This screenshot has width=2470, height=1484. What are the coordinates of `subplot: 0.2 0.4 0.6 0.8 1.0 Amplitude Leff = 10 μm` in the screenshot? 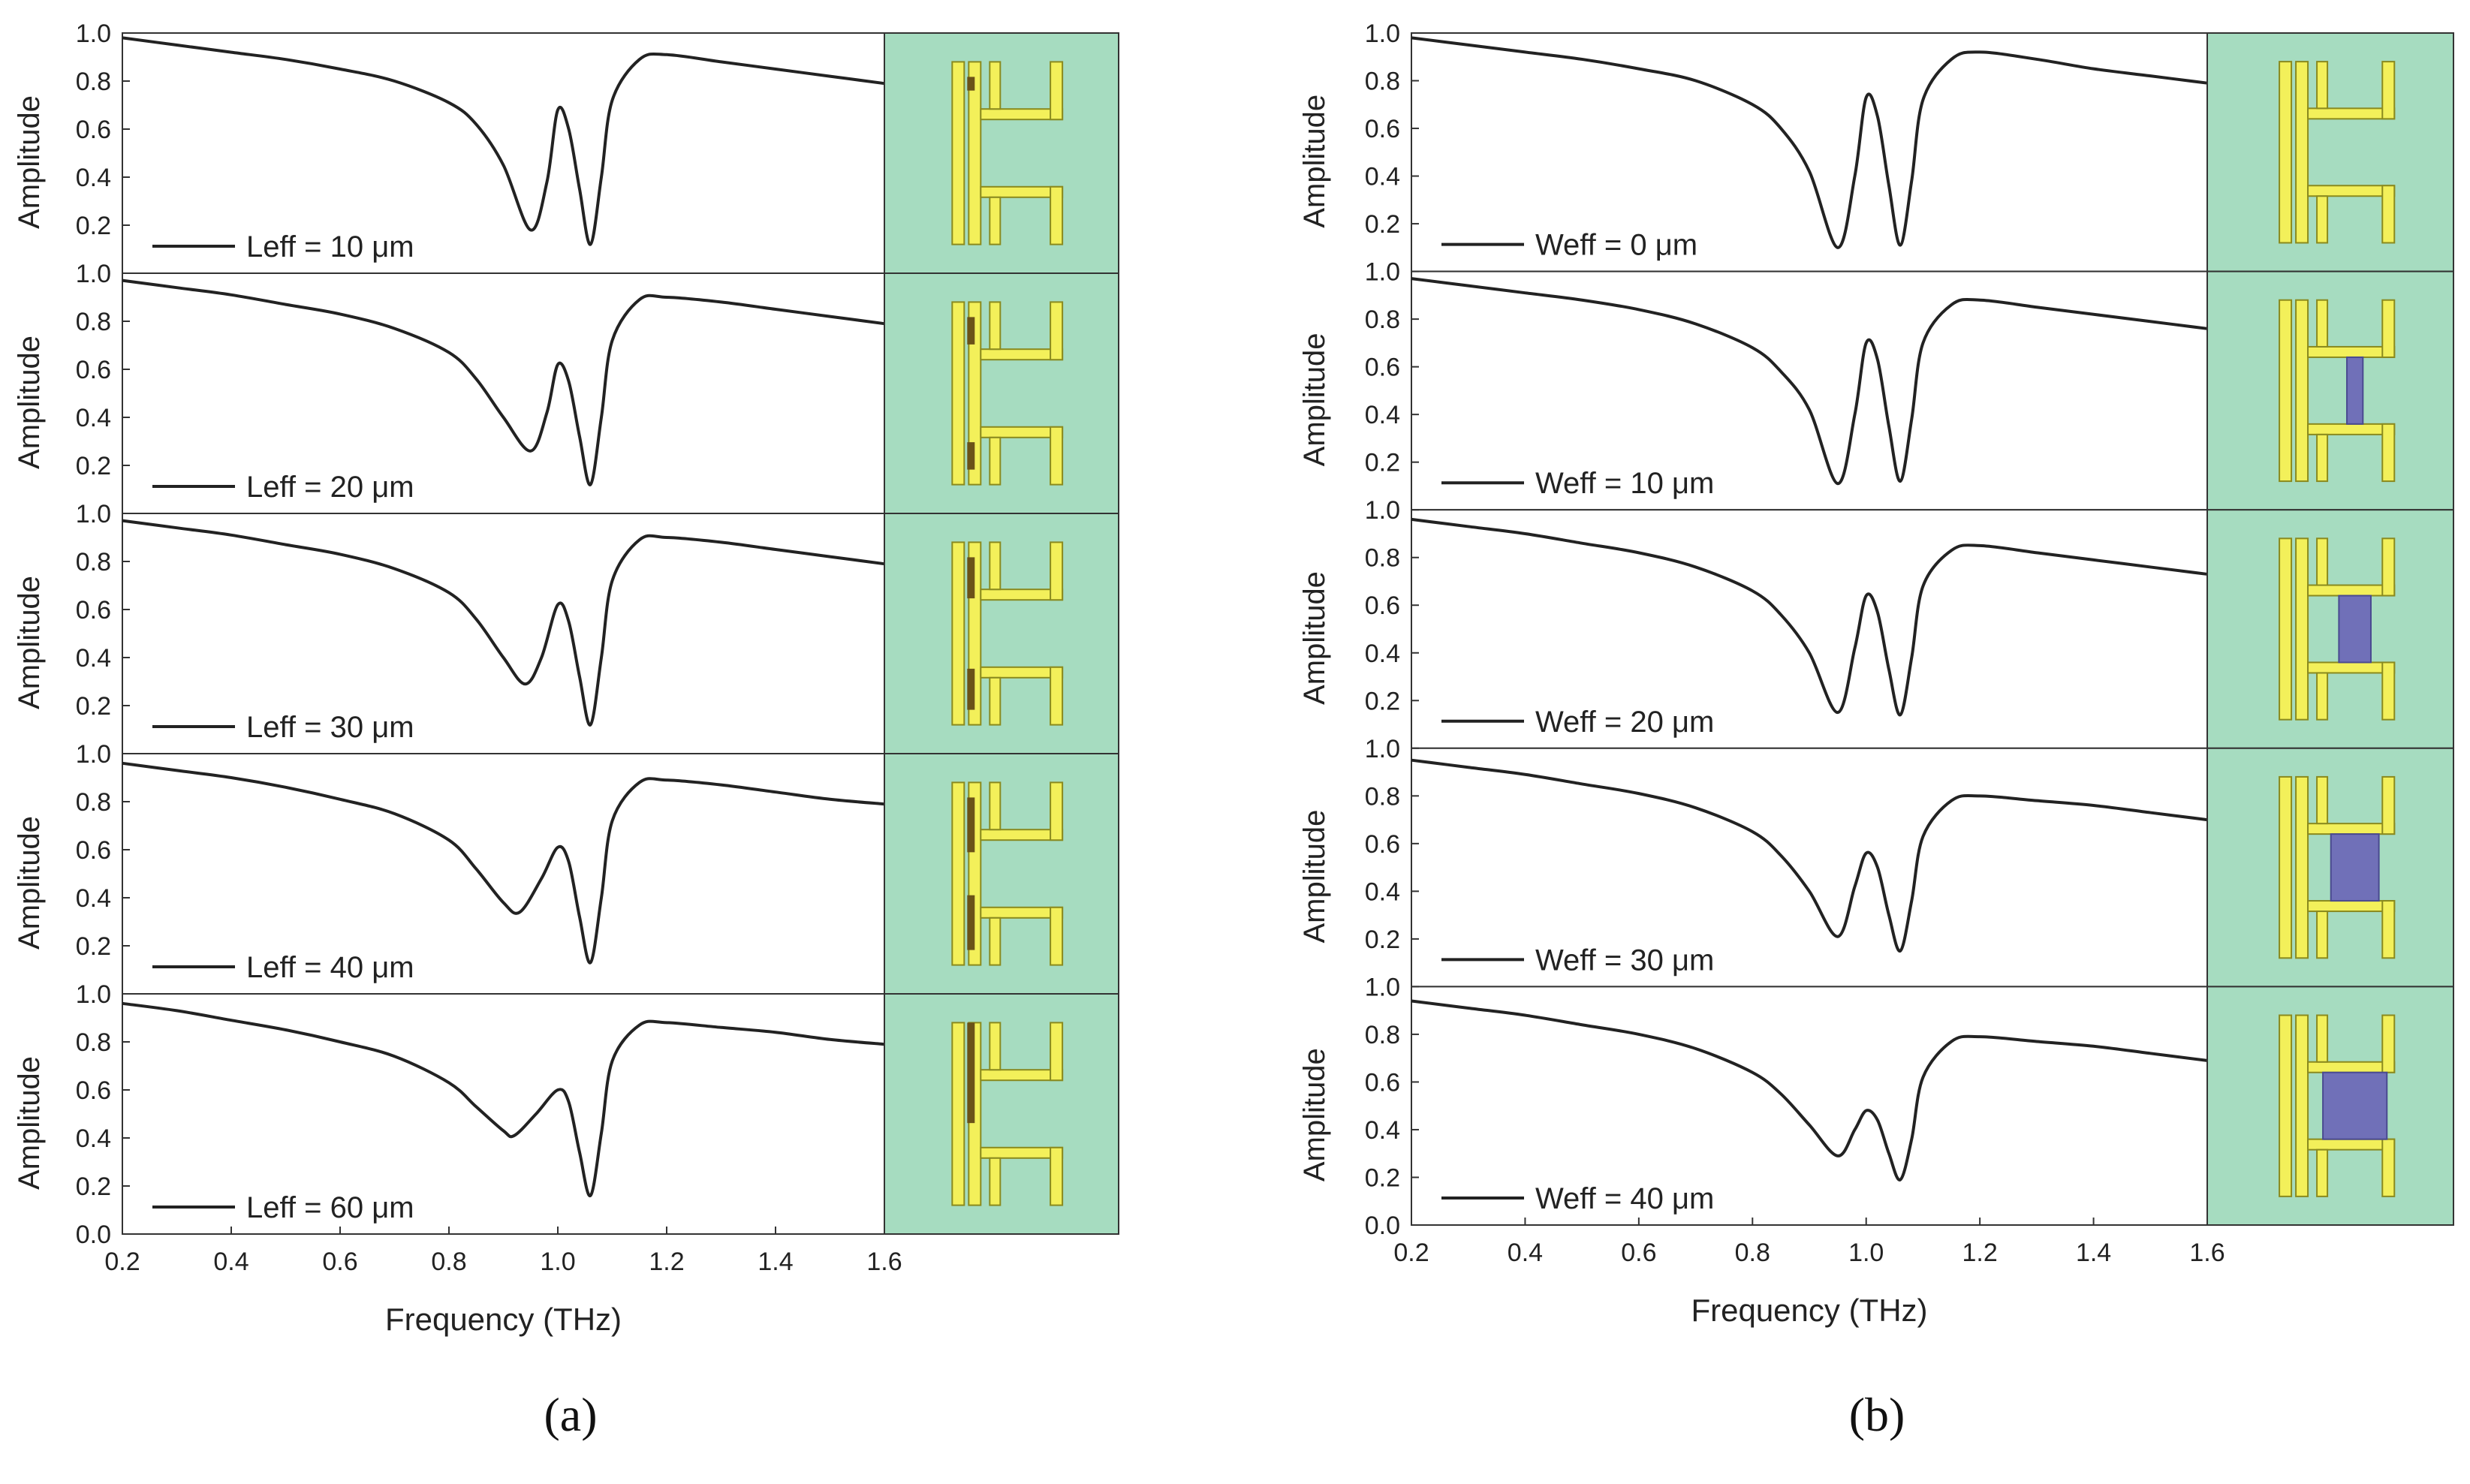 It's located at (566, 147).